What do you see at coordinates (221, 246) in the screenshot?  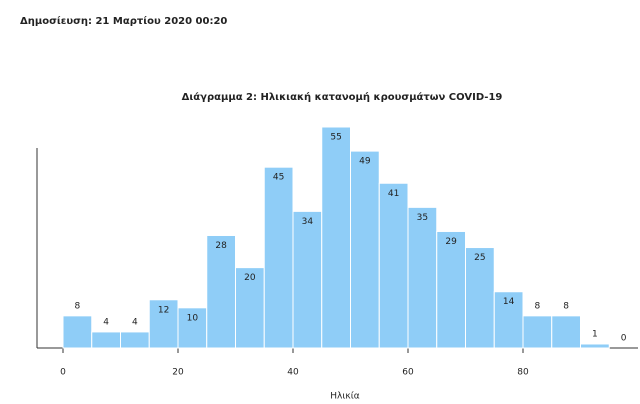 I see `value-label: 28` at bounding box center [221, 246].